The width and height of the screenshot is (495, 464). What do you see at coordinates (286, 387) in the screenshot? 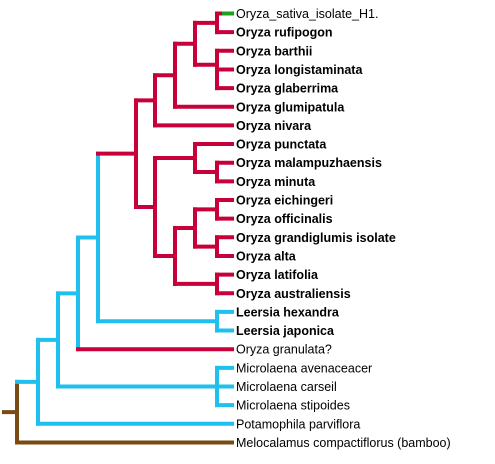
I see `taxon-label: Microlaena carseil` at bounding box center [286, 387].